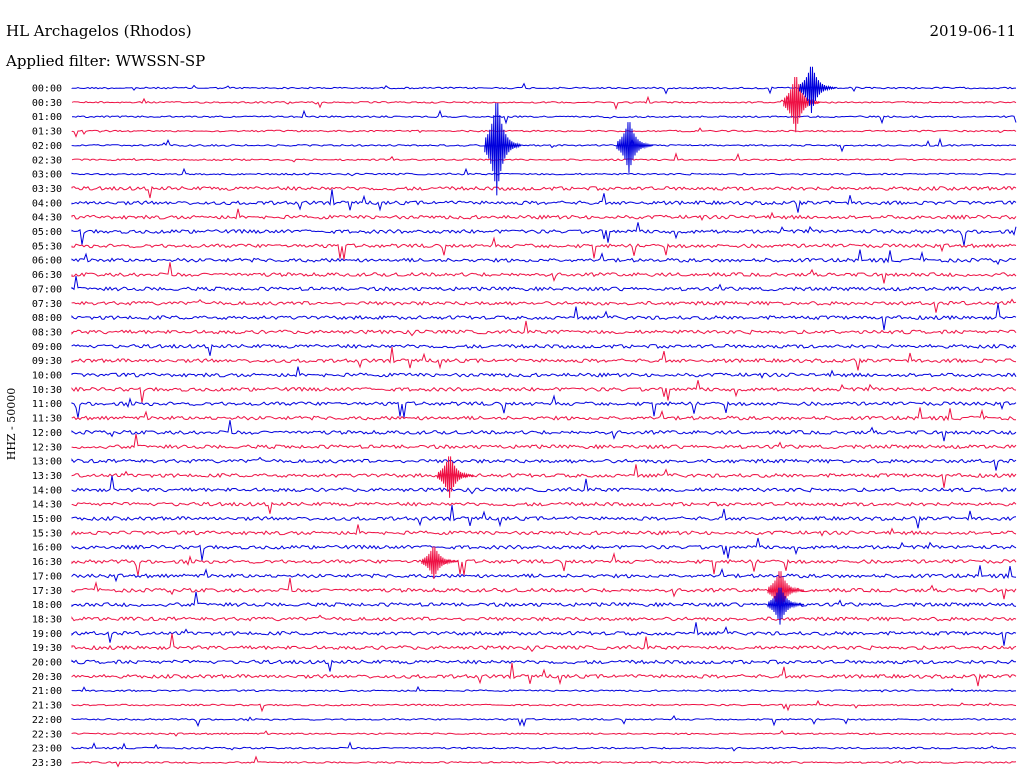  I want to click on time-tick-label: 20:00, so click(47, 663).